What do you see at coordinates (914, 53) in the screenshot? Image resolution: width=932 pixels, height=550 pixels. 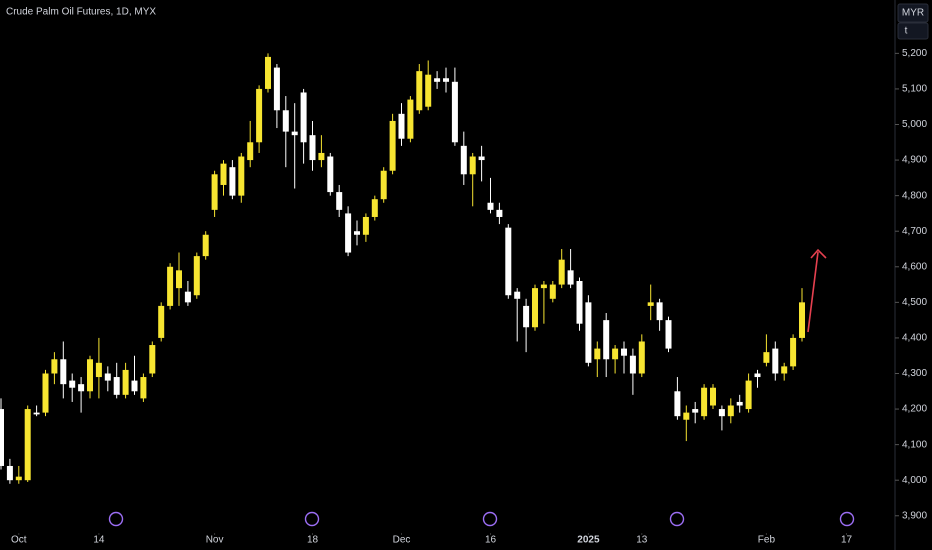 I see `y-tick-label: 5,200` at bounding box center [914, 53].